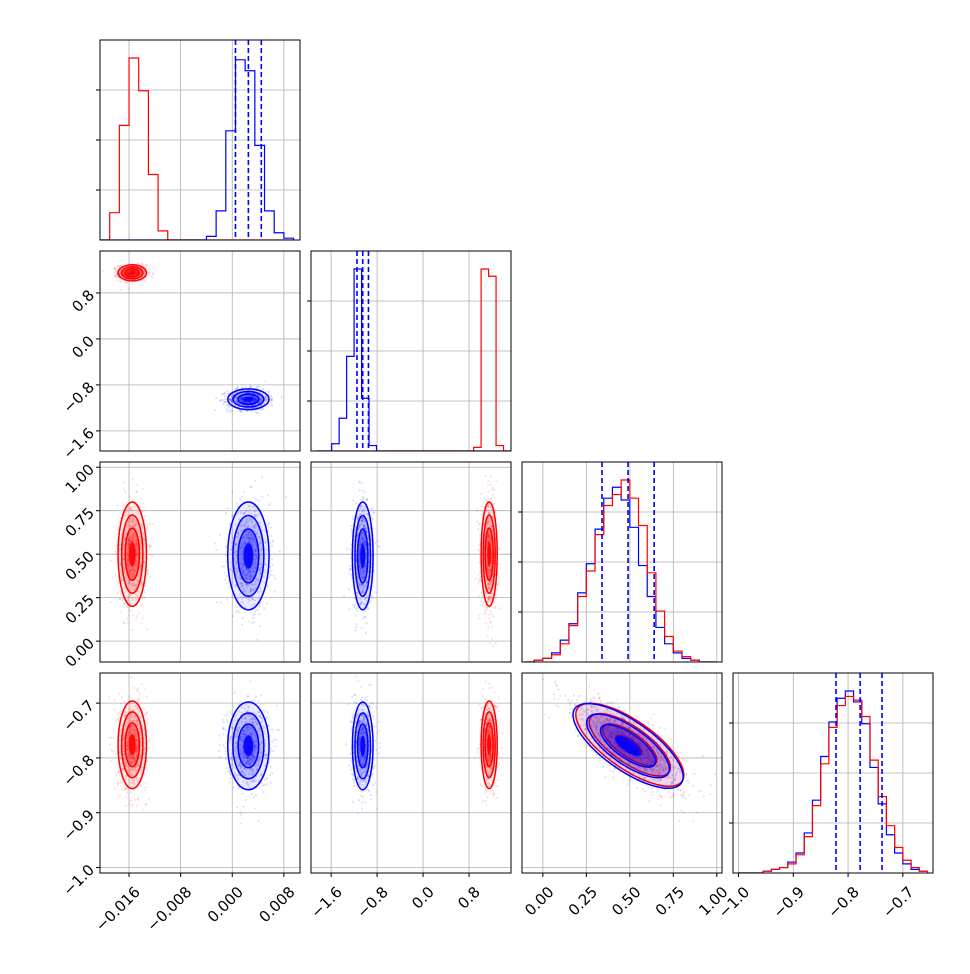 Image resolution: width=970 pixels, height=974 pixels. What do you see at coordinates (83, 347) in the screenshot?
I see `y-tick-label: 0.0` at bounding box center [83, 347].